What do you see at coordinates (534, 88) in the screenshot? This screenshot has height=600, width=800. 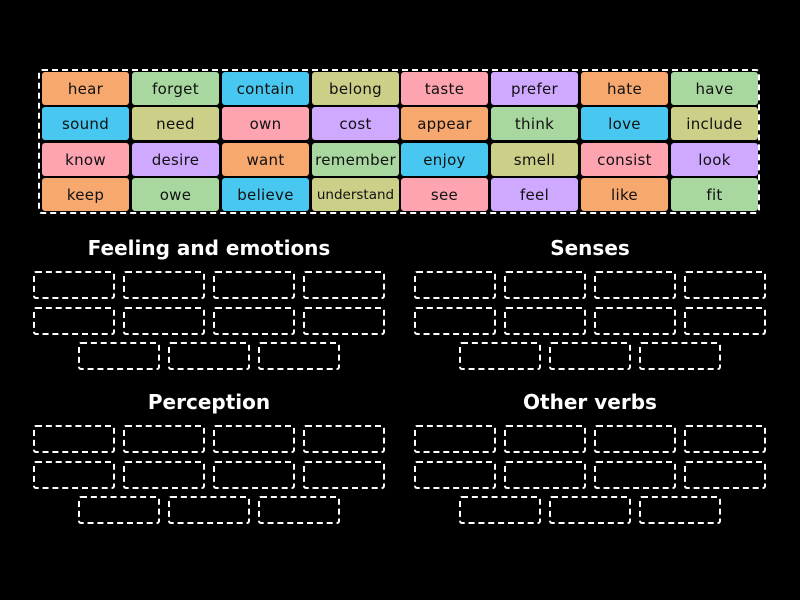 I see `word-tile-prefer: prefer` at bounding box center [534, 88].